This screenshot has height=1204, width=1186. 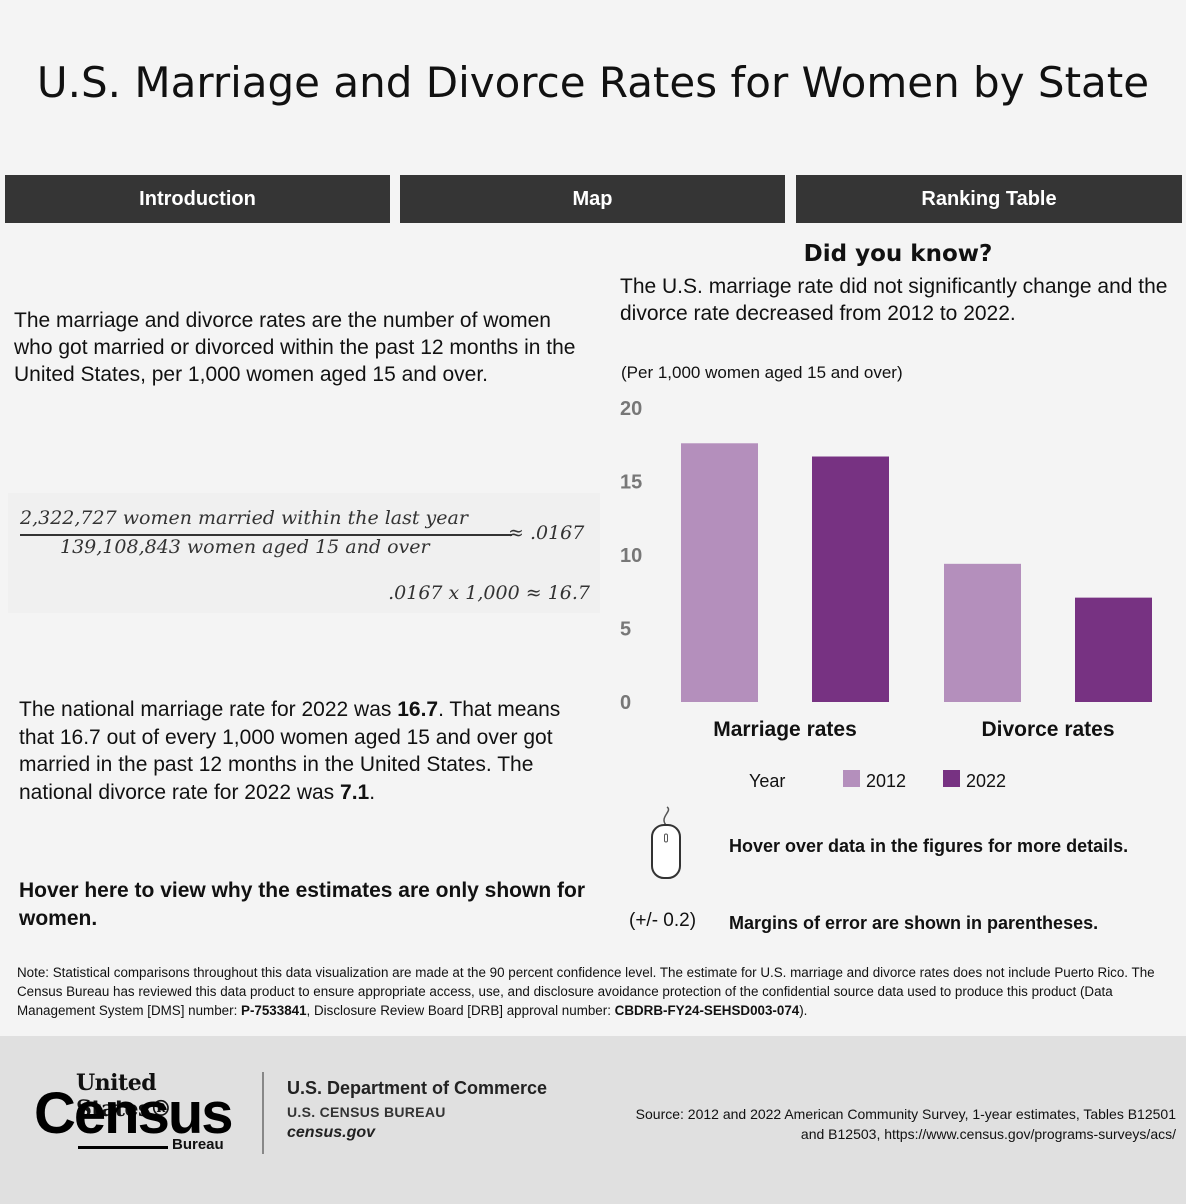 I want to click on department-name: U.S. Department of Commerce, so click(x=417, y=1088).